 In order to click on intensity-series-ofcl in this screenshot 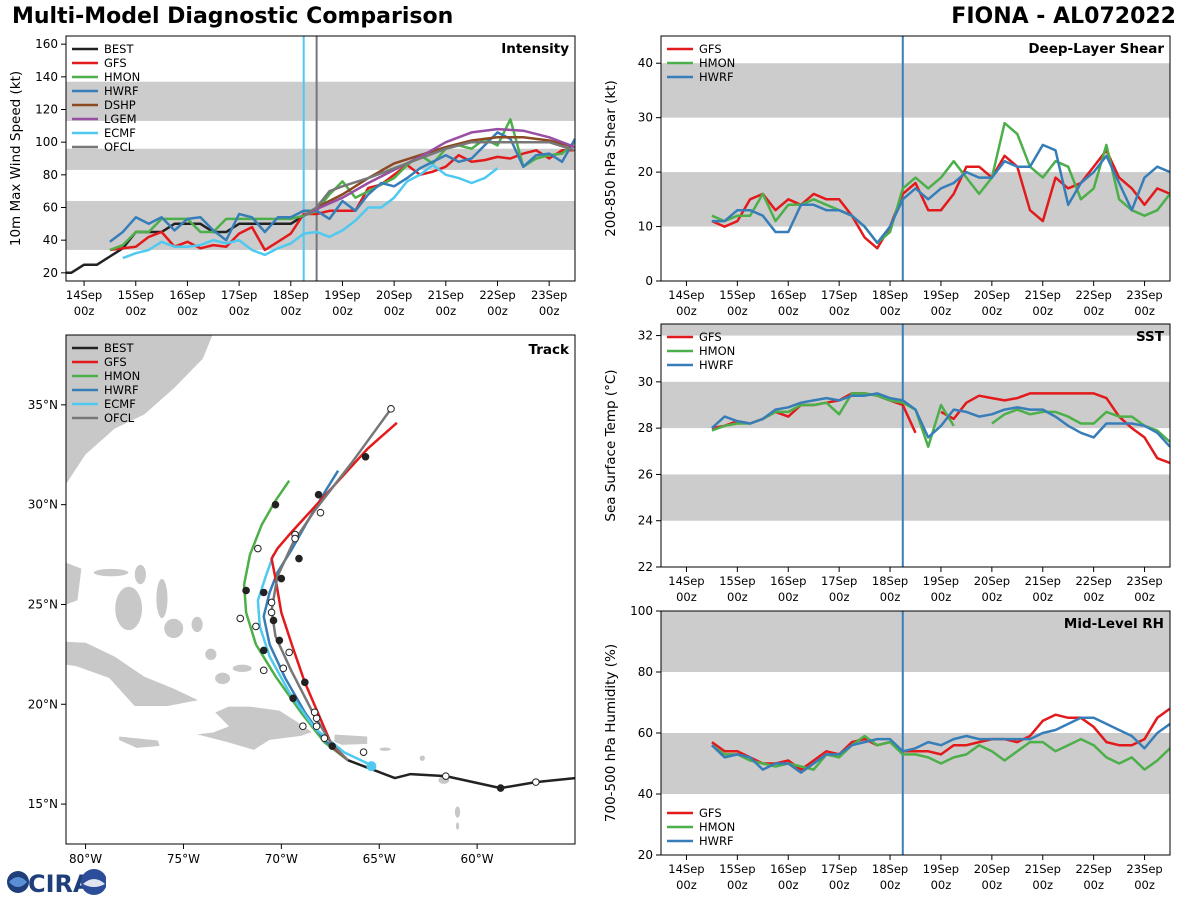, I will do `click(439, 178)`.